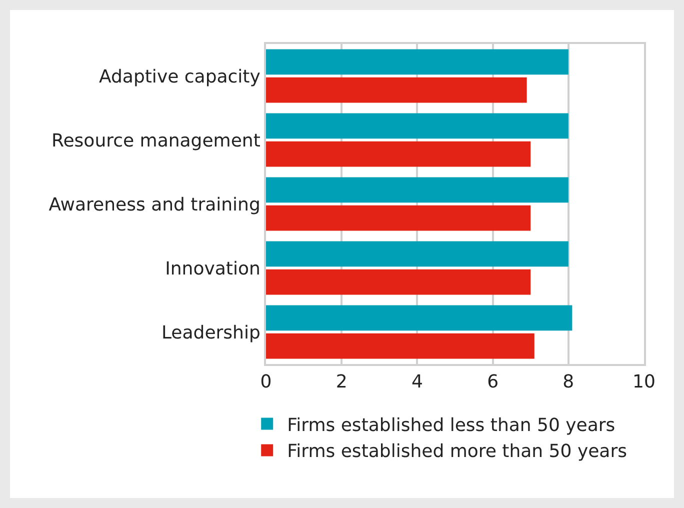 The image size is (684, 508). What do you see at coordinates (568, 382) in the screenshot?
I see `x-tick-label: 8` at bounding box center [568, 382].